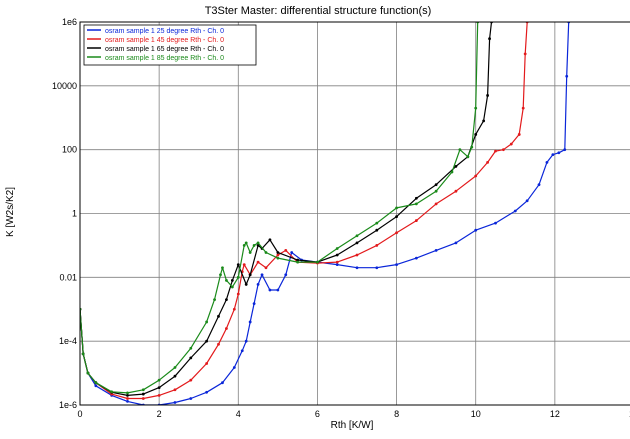 Image resolution: width=630 pixels, height=439 pixels. Describe the element at coordinates (396, 414) in the screenshot. I see `x-tick-label: 8` at that location.